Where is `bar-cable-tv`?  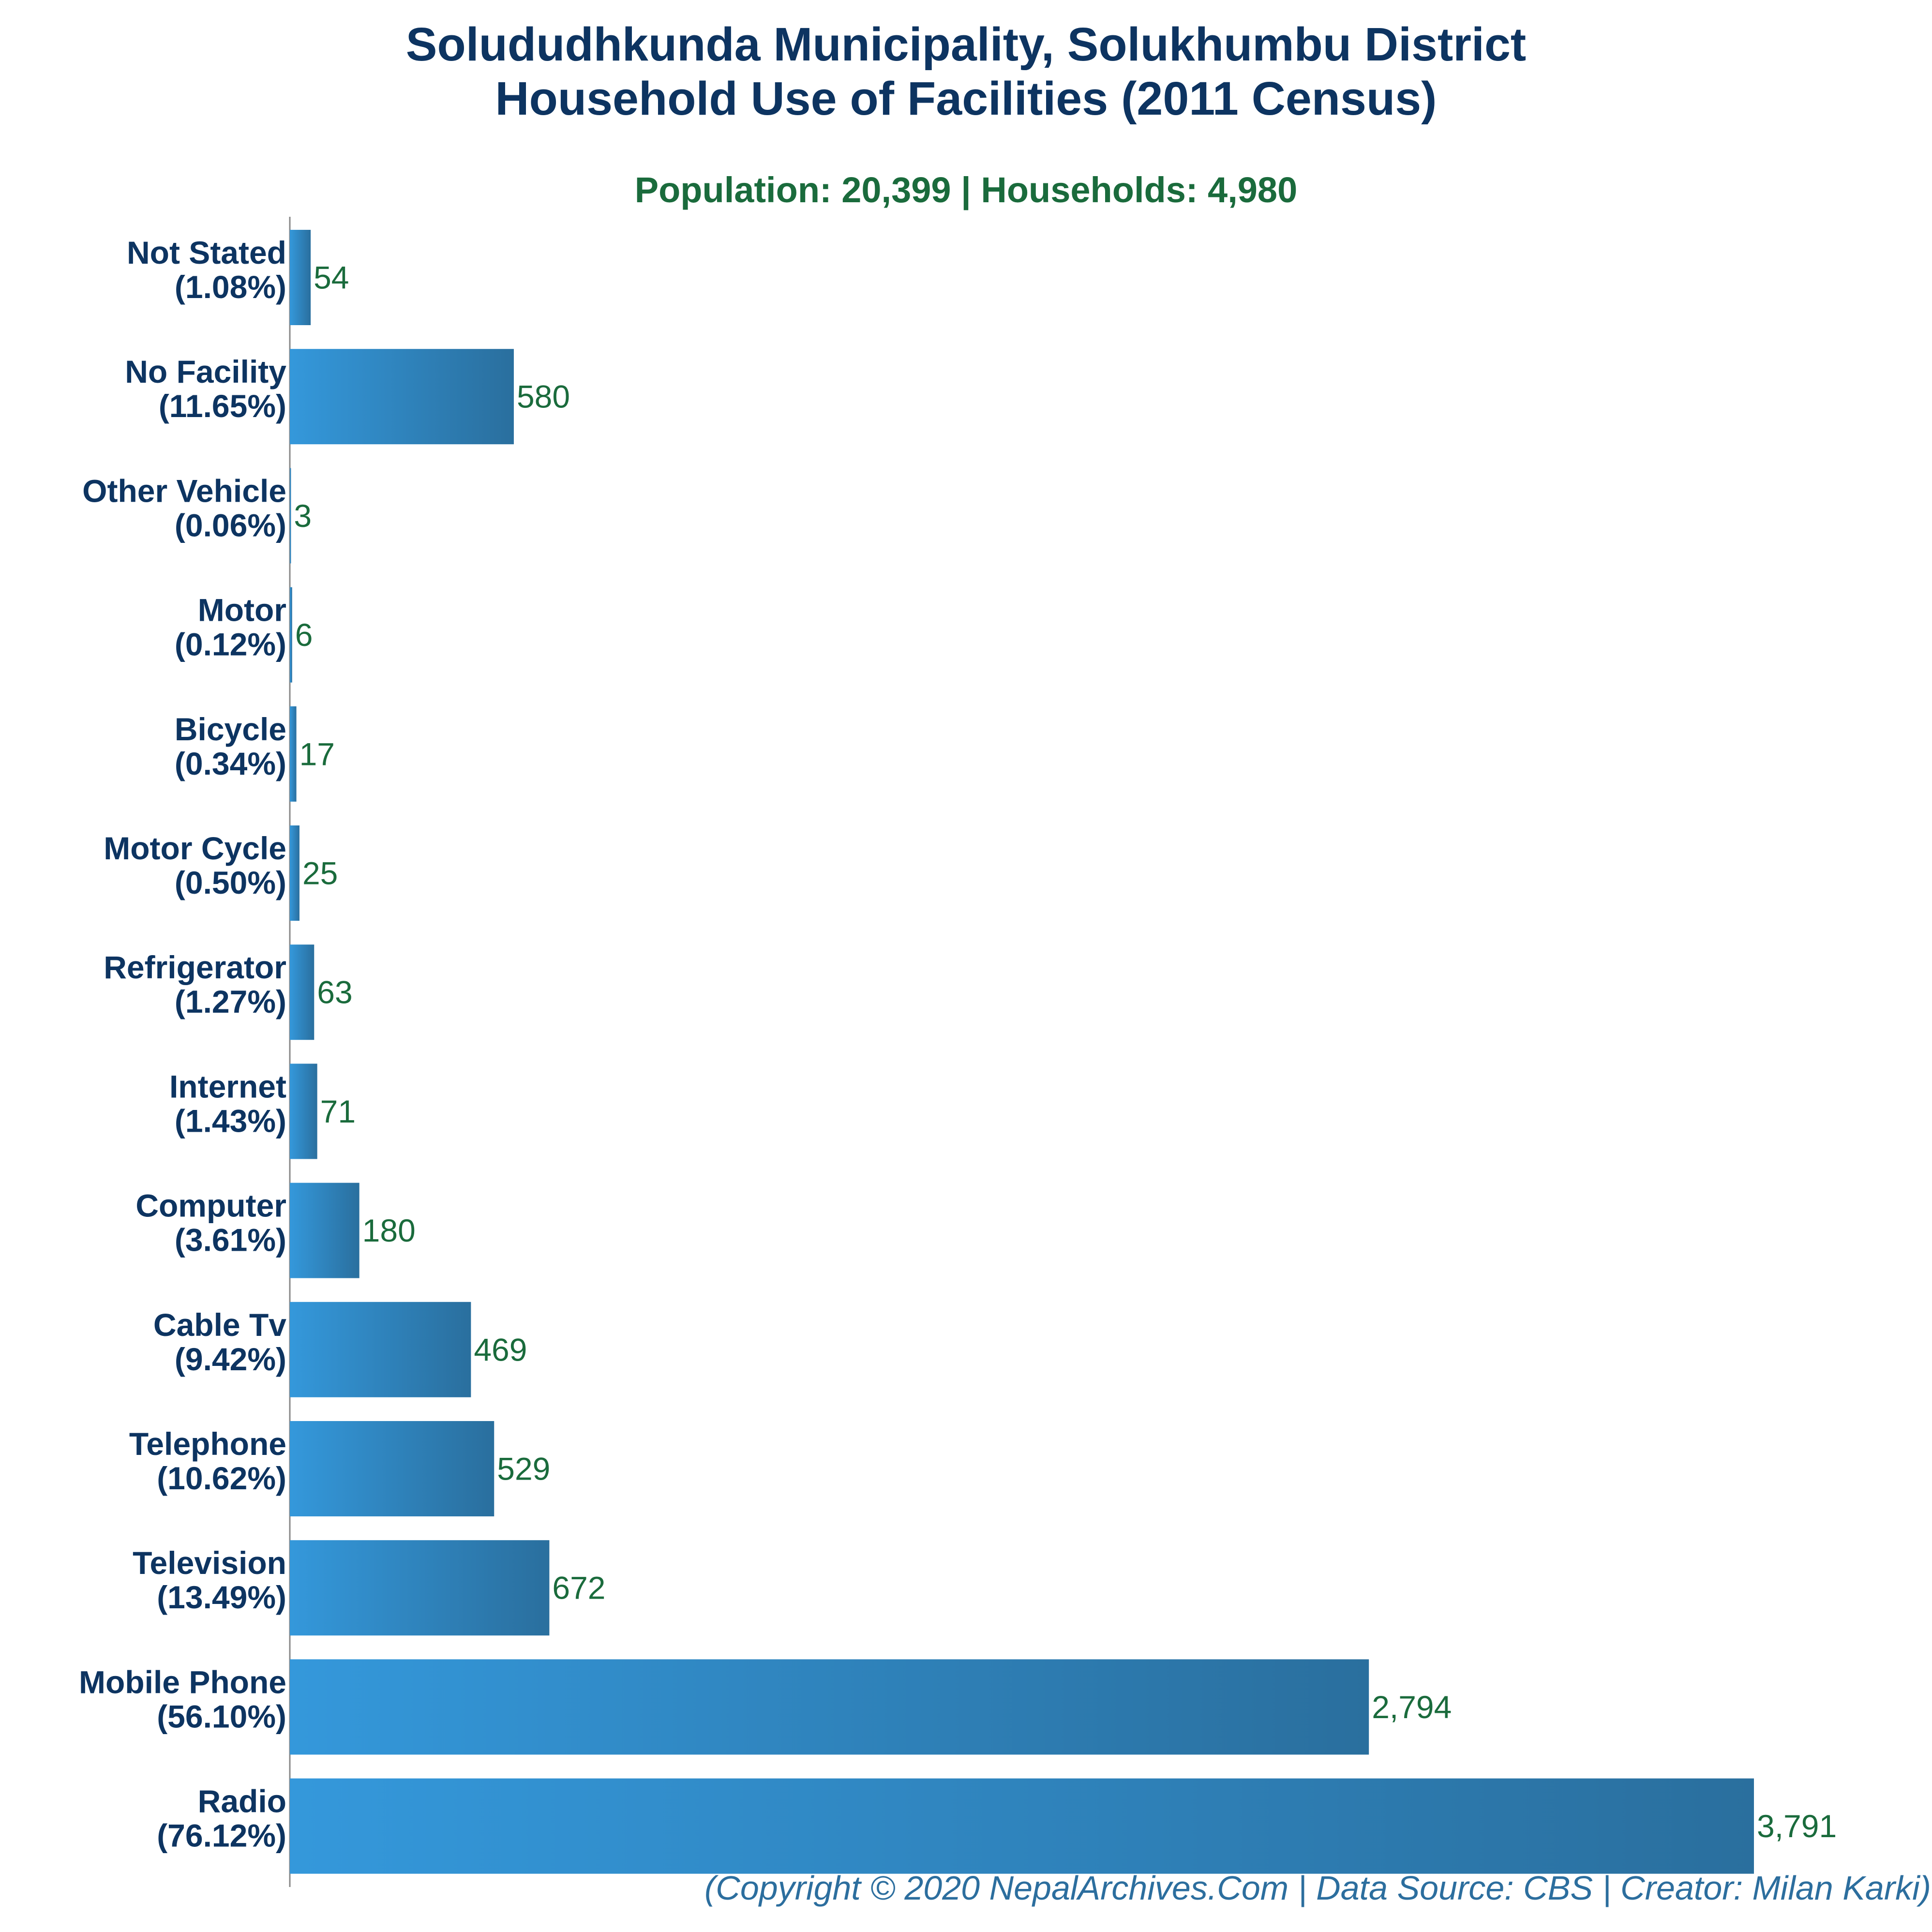
bar-cable-tv is located at coordinates (380, 1349).